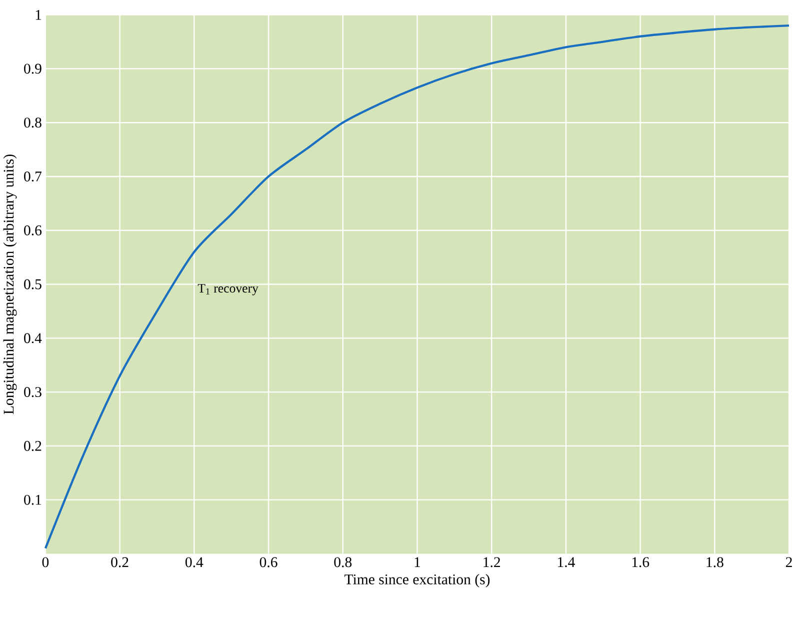 The image size is (796, 627). Describe the element at coordinates (228, 290) in the screenshot. I see `annotation: T$_{1}$ recovery` at that location.